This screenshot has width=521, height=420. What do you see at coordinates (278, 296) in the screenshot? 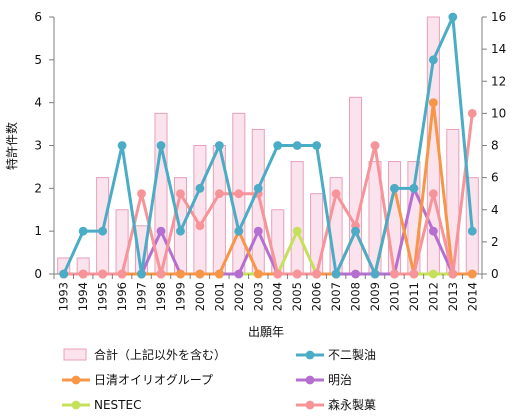
I see `x-tick-label: 2004` at bounding box center [278, 296].